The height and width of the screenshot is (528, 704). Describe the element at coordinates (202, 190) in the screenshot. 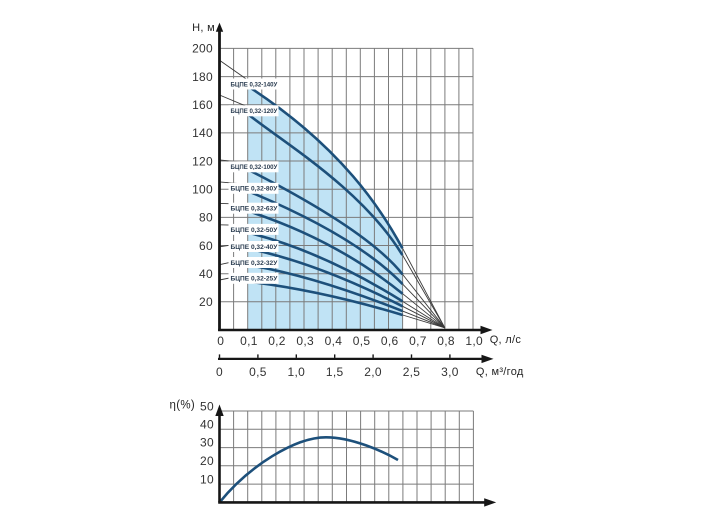

I see `svg-text: 100` at that location.